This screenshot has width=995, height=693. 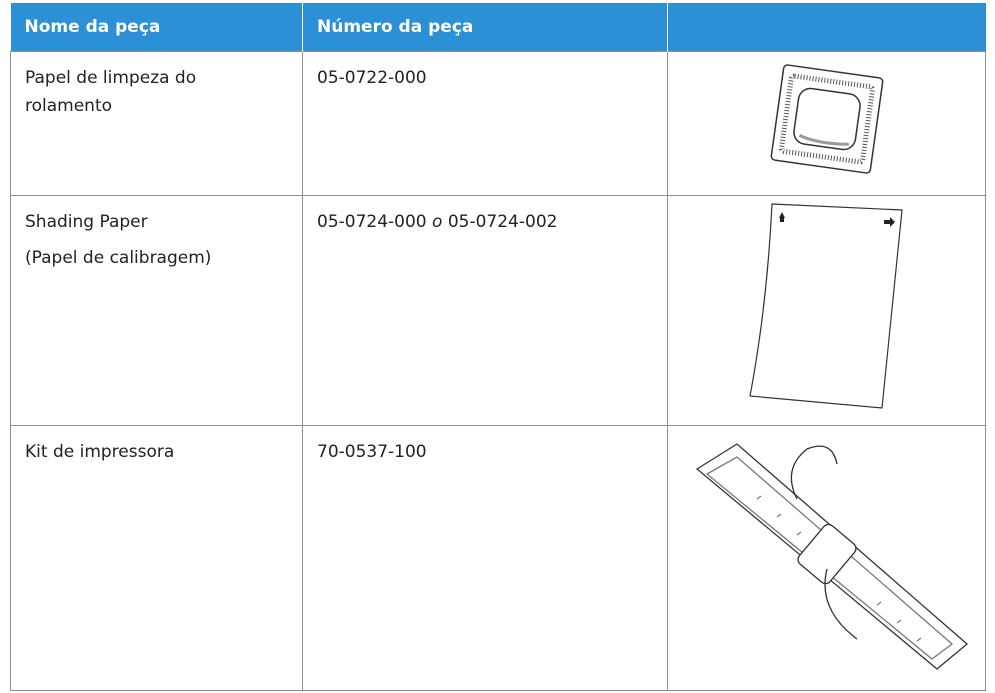 I want to click on name-cell: Kit de impressora, so click(x=156, y=558).